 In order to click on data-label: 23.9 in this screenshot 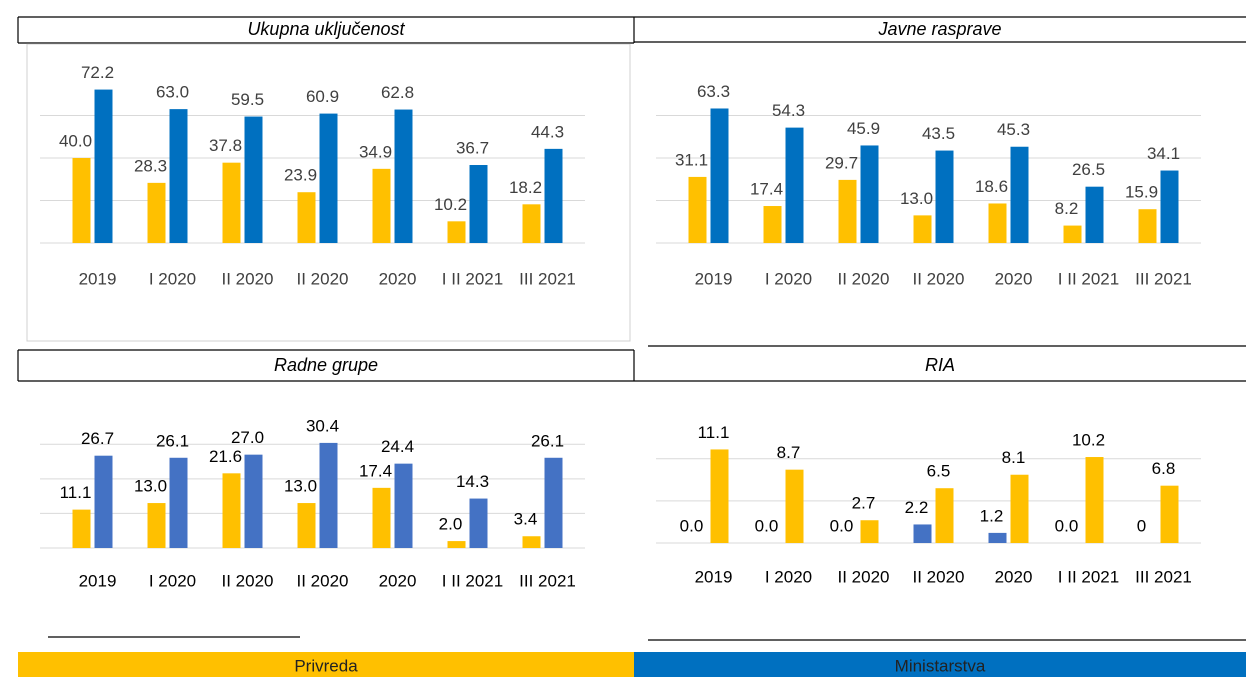, I will do `click(300, 175)`.